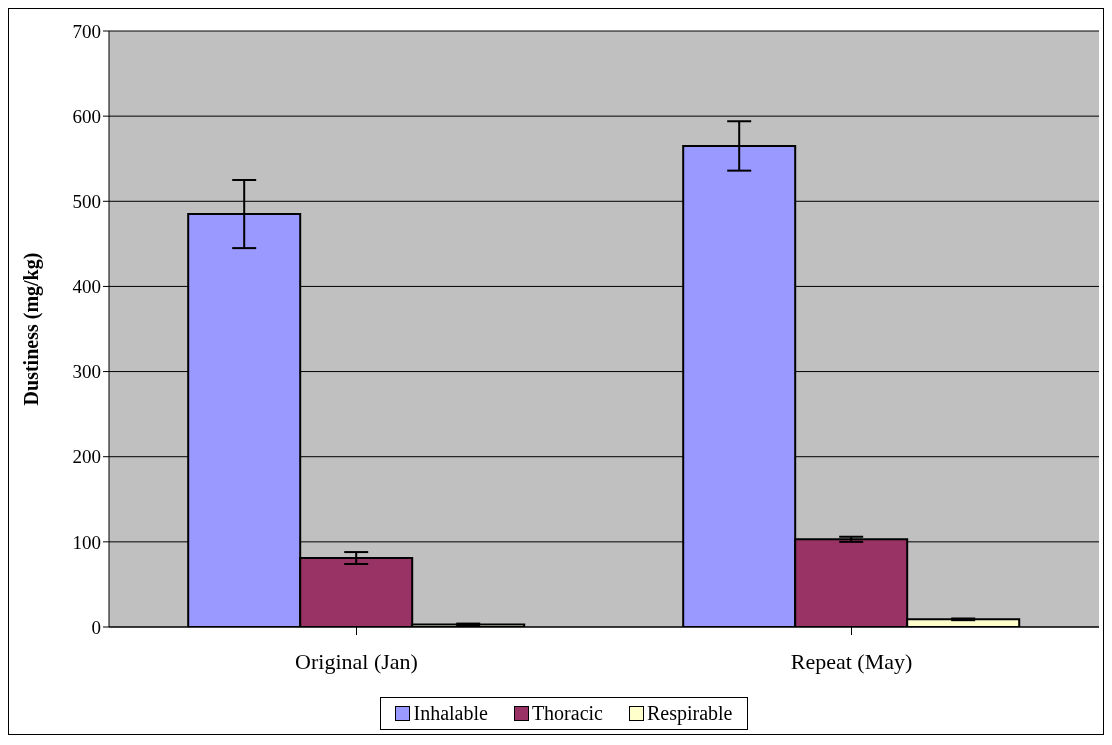 This screenshot has height=745, width=1112. What do you see at coordinates (450, 713) in the screenshot?
I see `legend-label: Inhalable` at bounding box center [450, 713].